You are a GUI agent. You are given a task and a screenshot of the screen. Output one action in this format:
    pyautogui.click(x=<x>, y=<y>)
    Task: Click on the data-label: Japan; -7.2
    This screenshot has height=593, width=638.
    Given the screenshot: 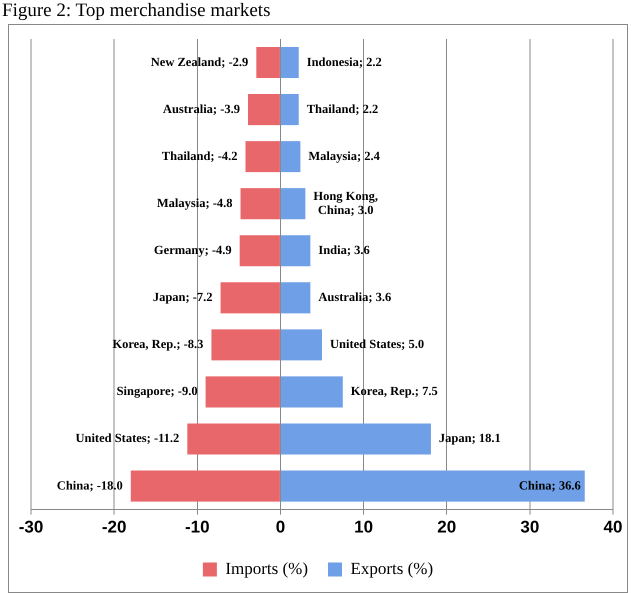 What is the action you would take?
    pyautogui.click(x=182, y=297)
    